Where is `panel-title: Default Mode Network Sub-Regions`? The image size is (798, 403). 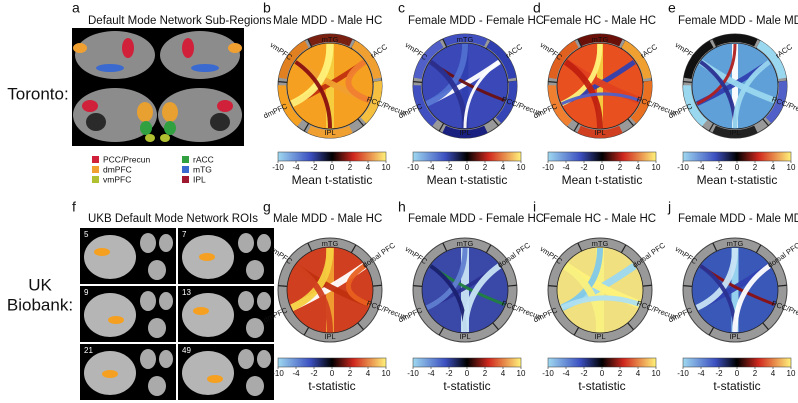
panel-title: Default Mode Network Sub-Regions is located at coordinates (180, 21).